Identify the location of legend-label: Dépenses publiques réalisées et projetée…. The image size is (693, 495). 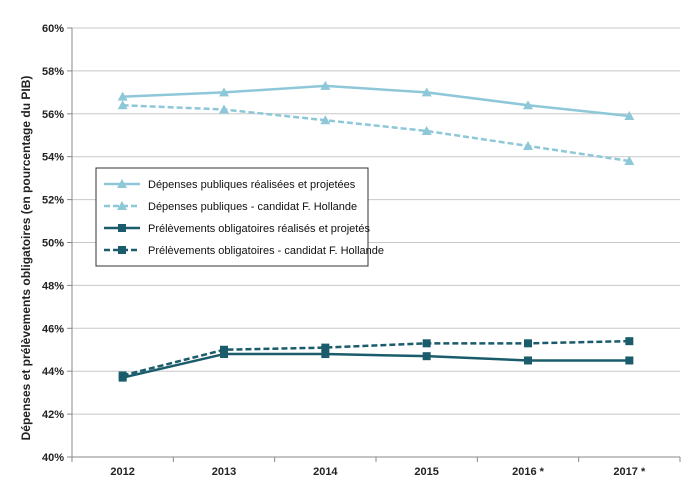
(252, 185).